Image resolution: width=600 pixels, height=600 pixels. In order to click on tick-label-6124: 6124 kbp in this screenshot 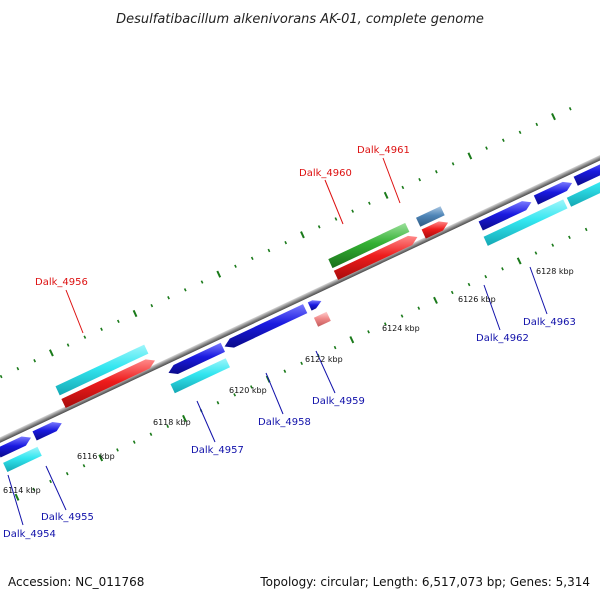, I will do `click(401, 328)`.